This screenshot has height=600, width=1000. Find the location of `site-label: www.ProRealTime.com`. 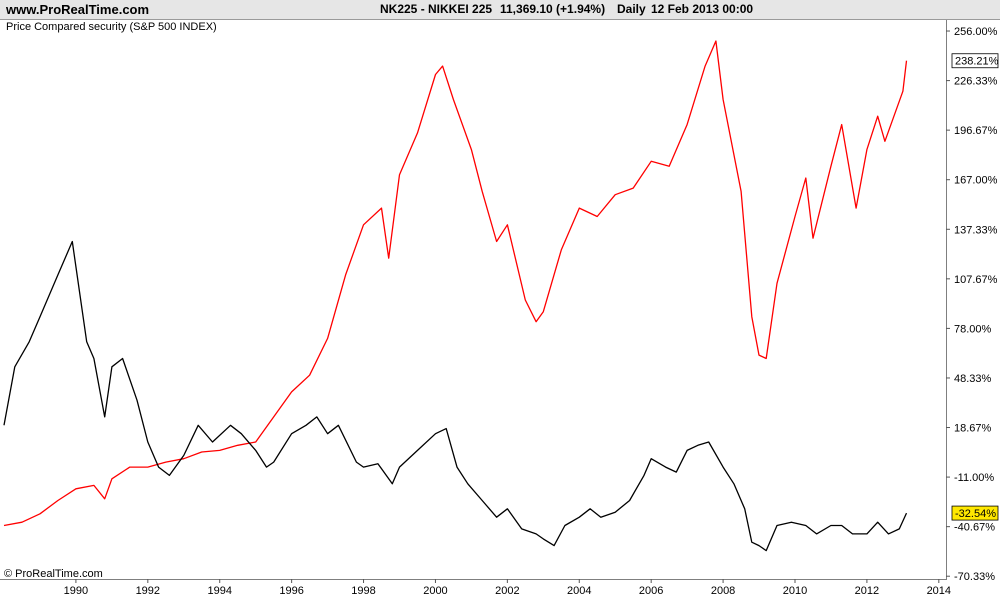

site-label: www.ProRealTime.com is located at coordinates (78, 9).